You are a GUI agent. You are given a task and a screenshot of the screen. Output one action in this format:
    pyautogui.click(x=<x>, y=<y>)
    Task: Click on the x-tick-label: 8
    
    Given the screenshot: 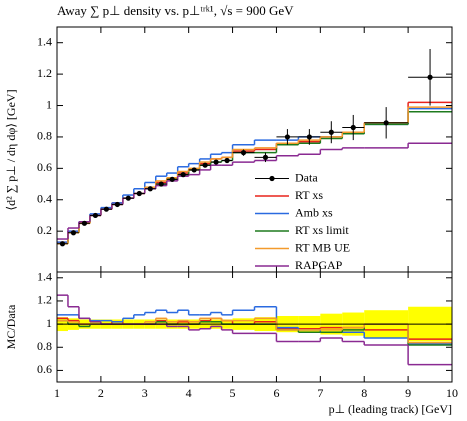 What is the action you would take?
    pyautogui.click(x=364, y=393)
    